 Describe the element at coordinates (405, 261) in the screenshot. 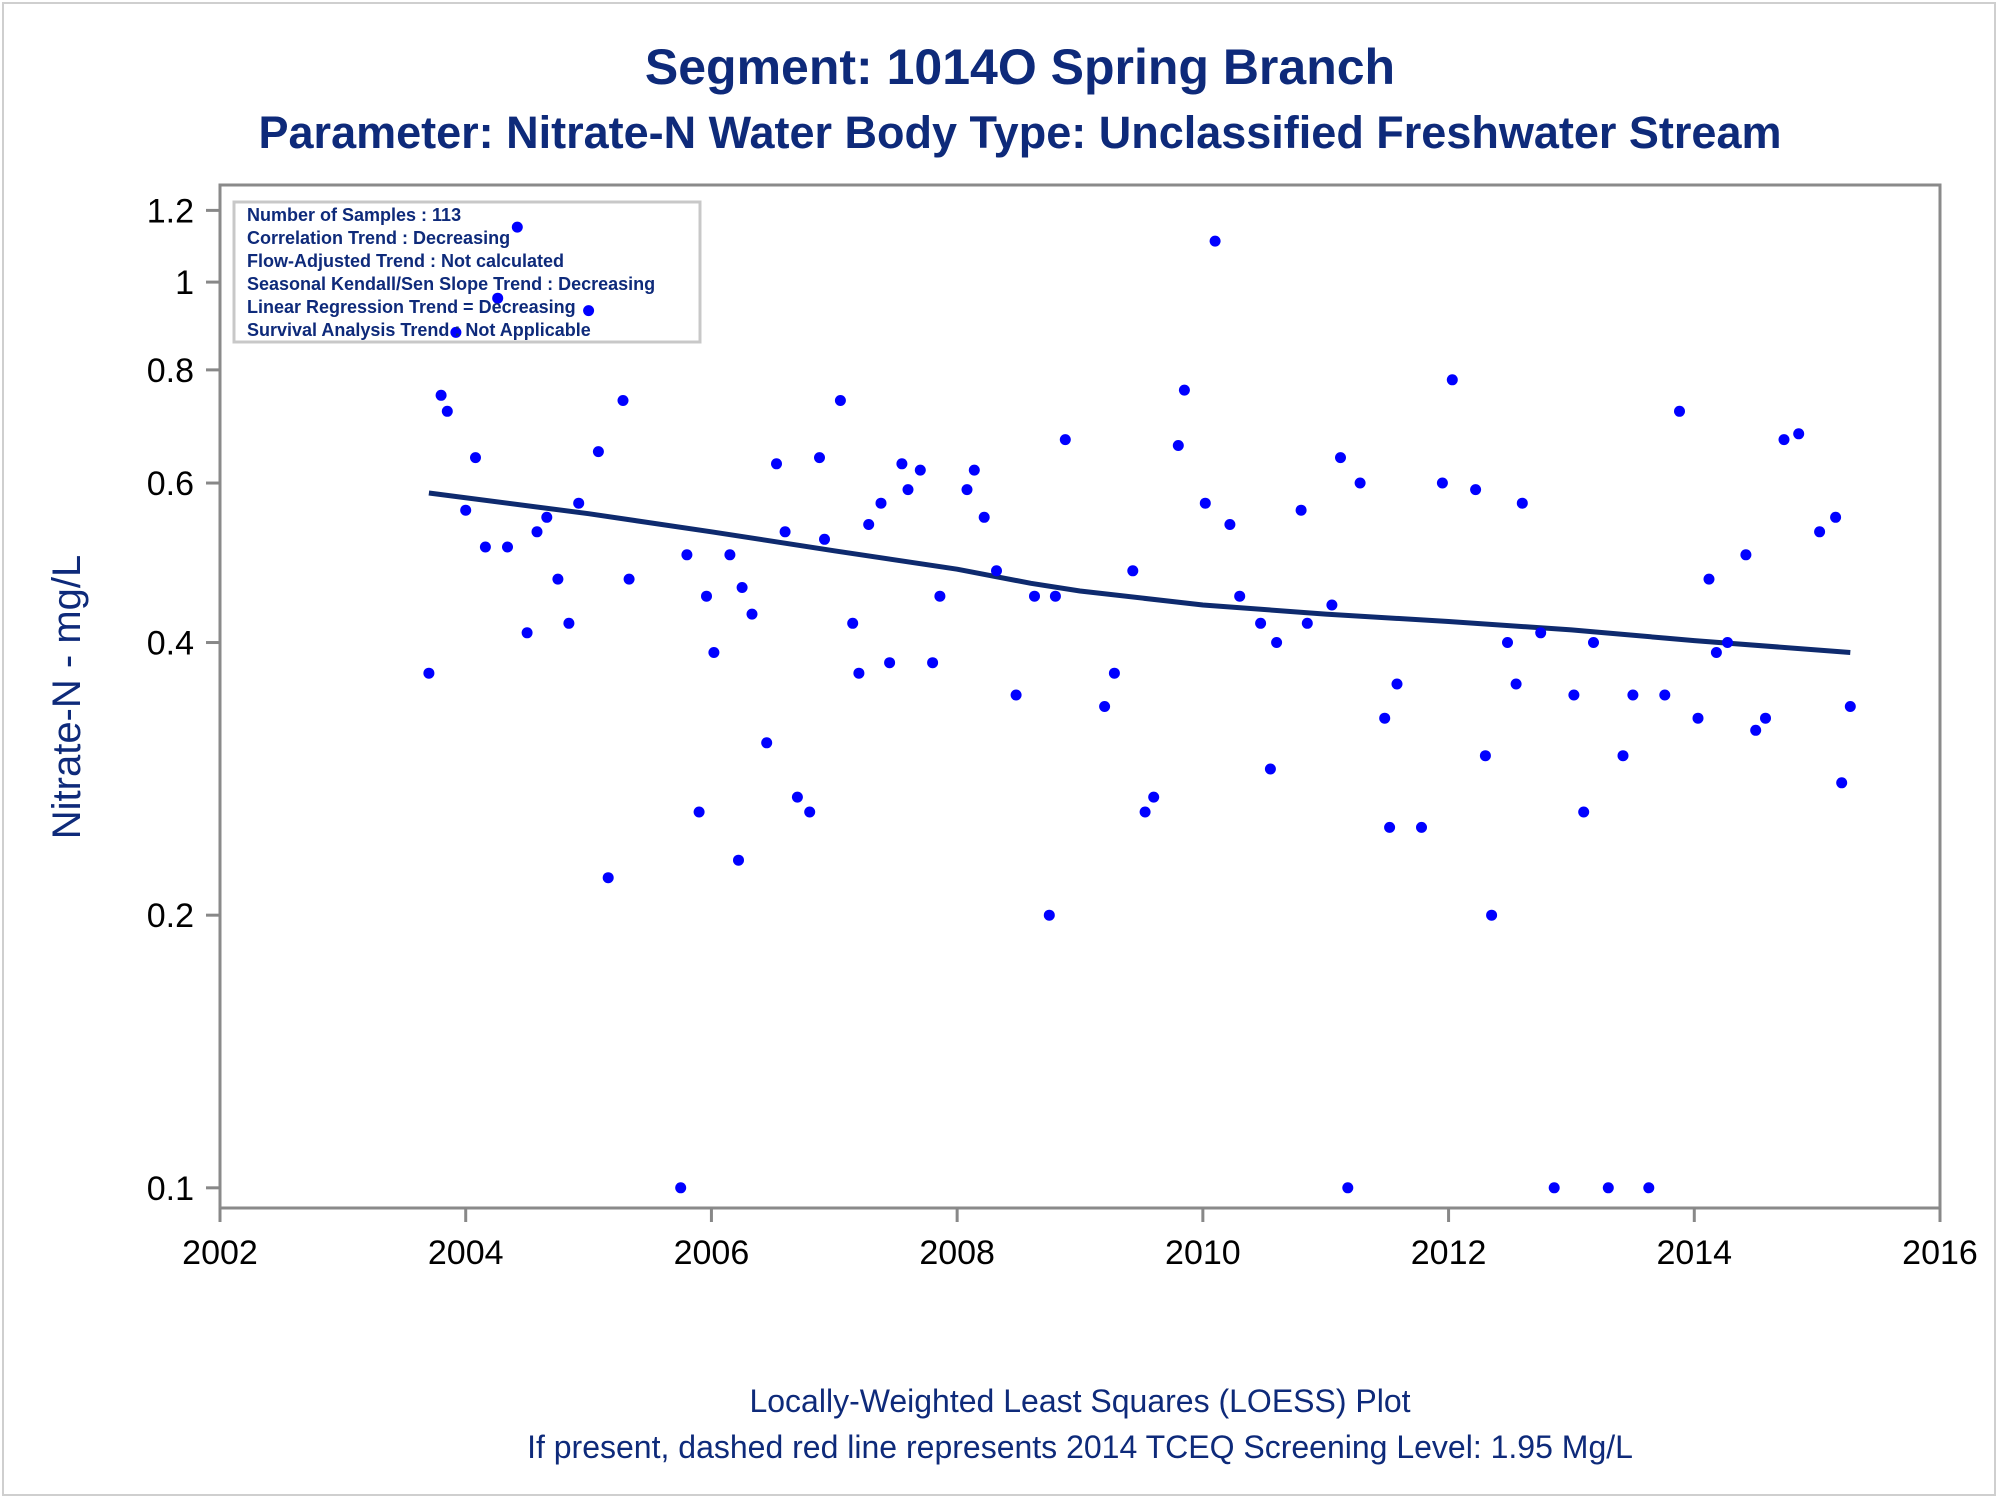

I see `stats-line-flow-adjusted: Flow-Adjusted Trend : Not calculated` at that location.